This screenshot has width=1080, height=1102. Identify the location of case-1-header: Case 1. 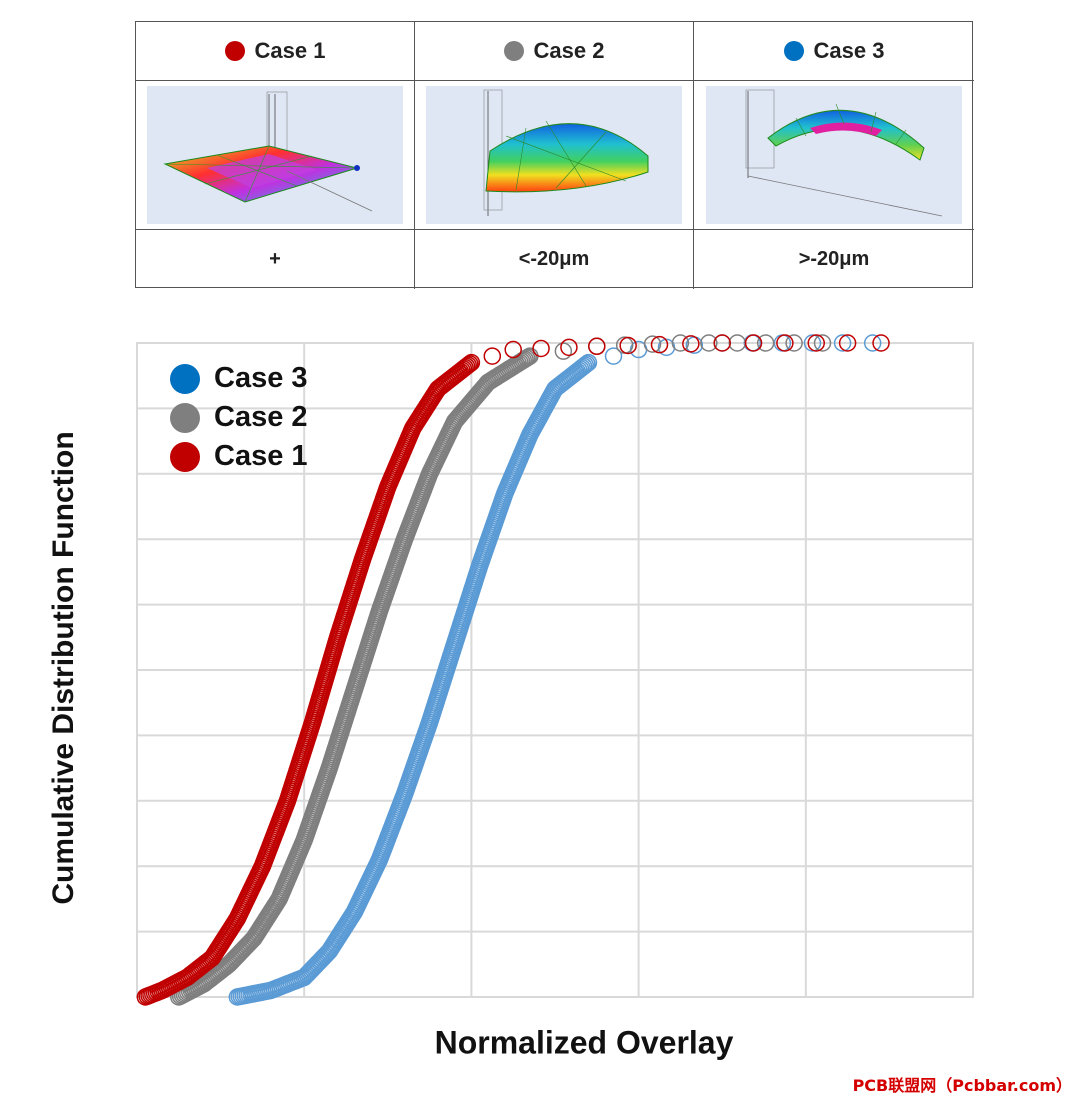
(275, 51).